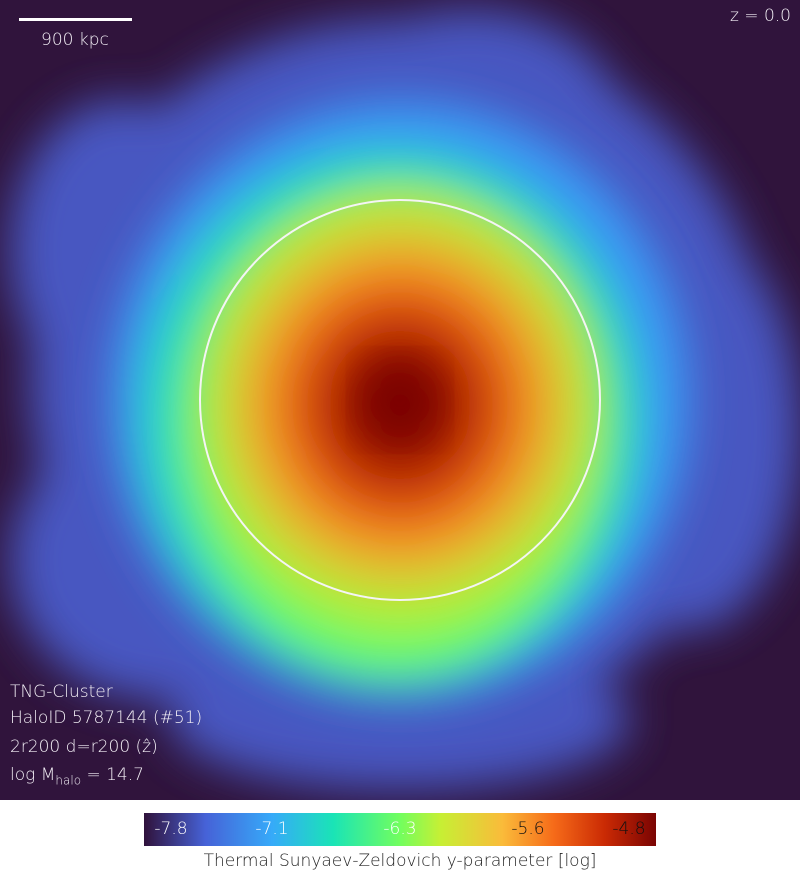 Image resolution: width=800 pixels, height=886 pixels. I want to click on mass-prefix: log M, so click(33, 775).